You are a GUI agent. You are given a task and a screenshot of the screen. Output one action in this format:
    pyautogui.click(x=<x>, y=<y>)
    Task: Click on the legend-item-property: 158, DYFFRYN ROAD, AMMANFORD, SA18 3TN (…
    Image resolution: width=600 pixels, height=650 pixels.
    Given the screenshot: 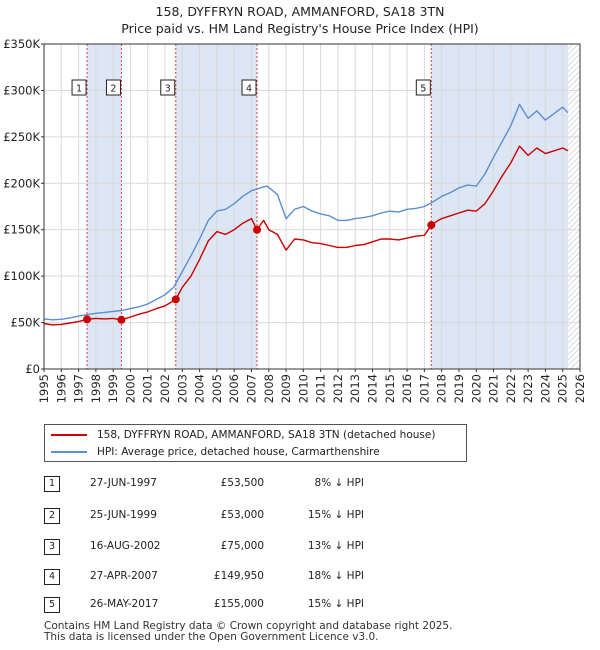 What is the action you would take?
    pyautogui.click(x=243, y=435)
    